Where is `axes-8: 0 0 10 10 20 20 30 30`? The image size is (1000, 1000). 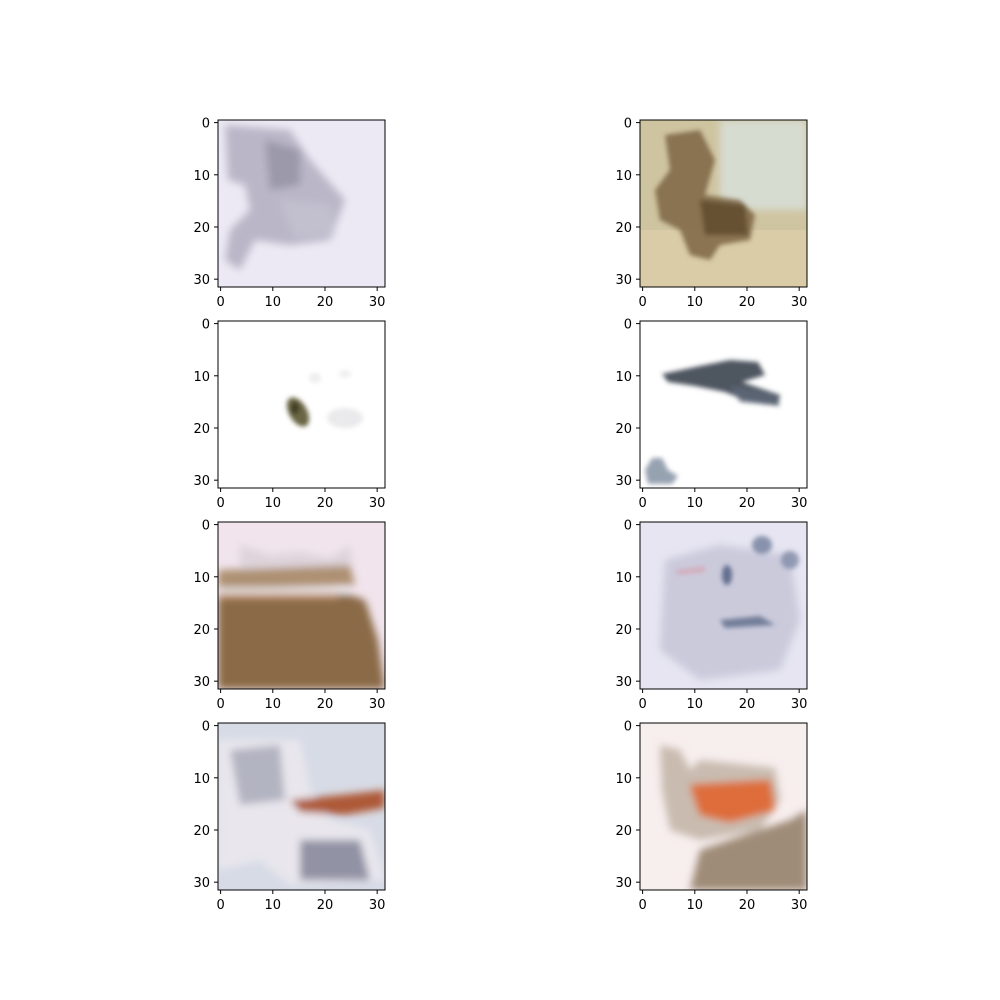
axes-8: 0 0 10 10 20 20 30 30 is located at coordinates (711, 816).